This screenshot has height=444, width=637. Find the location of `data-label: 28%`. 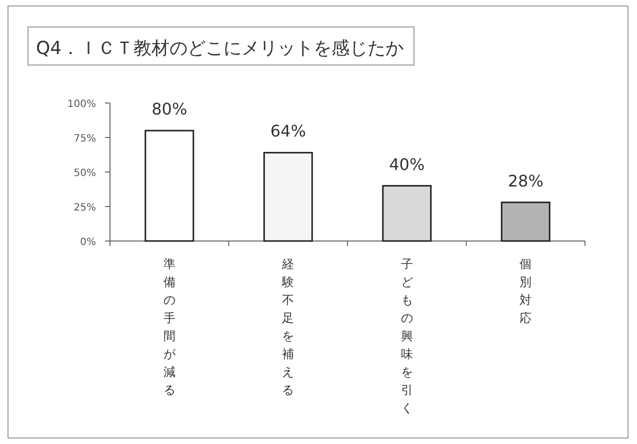

data-label: 28% is located at coordinates (526, 180).